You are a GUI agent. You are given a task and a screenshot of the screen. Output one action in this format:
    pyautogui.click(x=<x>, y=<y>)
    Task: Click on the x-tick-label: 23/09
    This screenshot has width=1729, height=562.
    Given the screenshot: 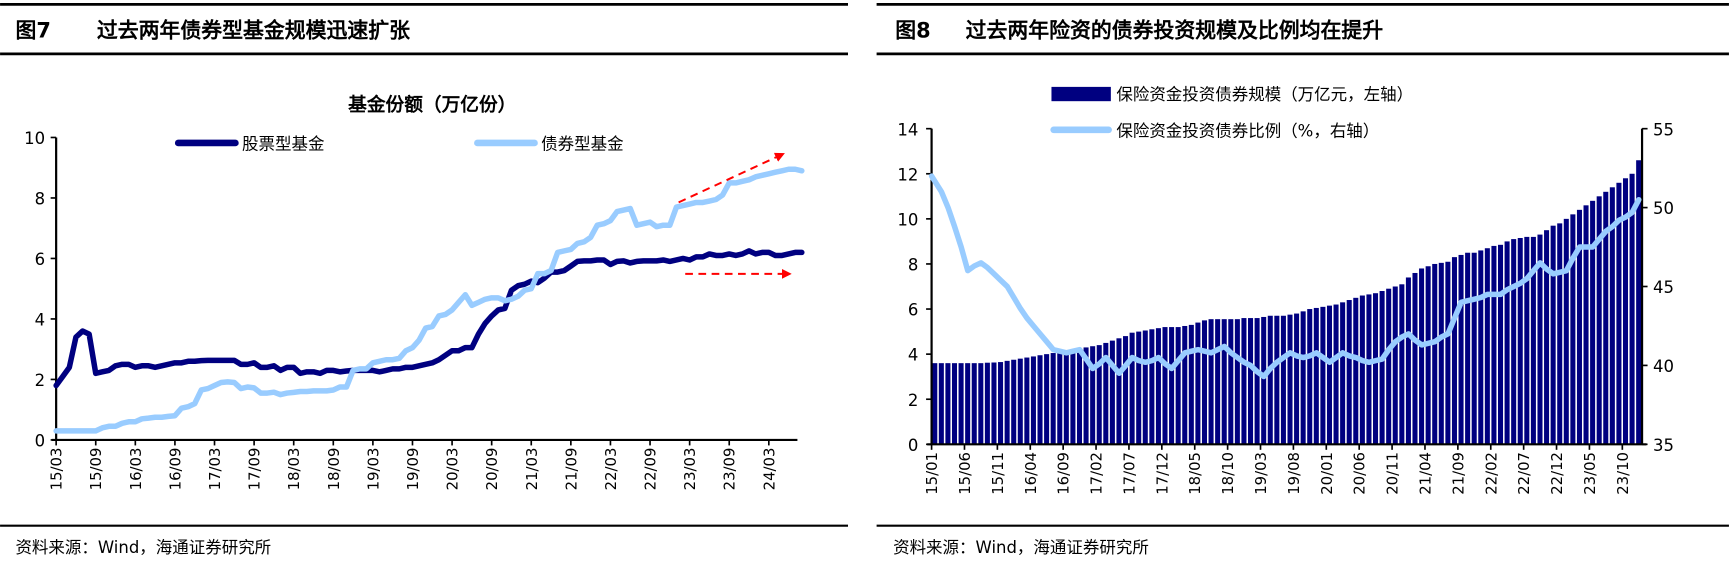 What is the action you would take?
    pyautogui.click(x=730, y=469)
    